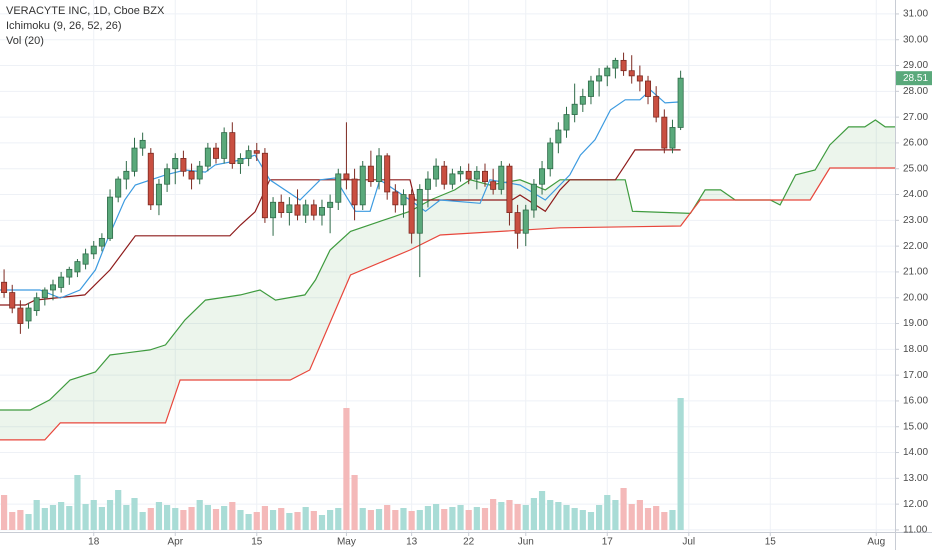 The image size is (932, 550). Describe the element at coordinates (915, 504) in the screenshot. I see `y-tick-label: 12.00` at that location.